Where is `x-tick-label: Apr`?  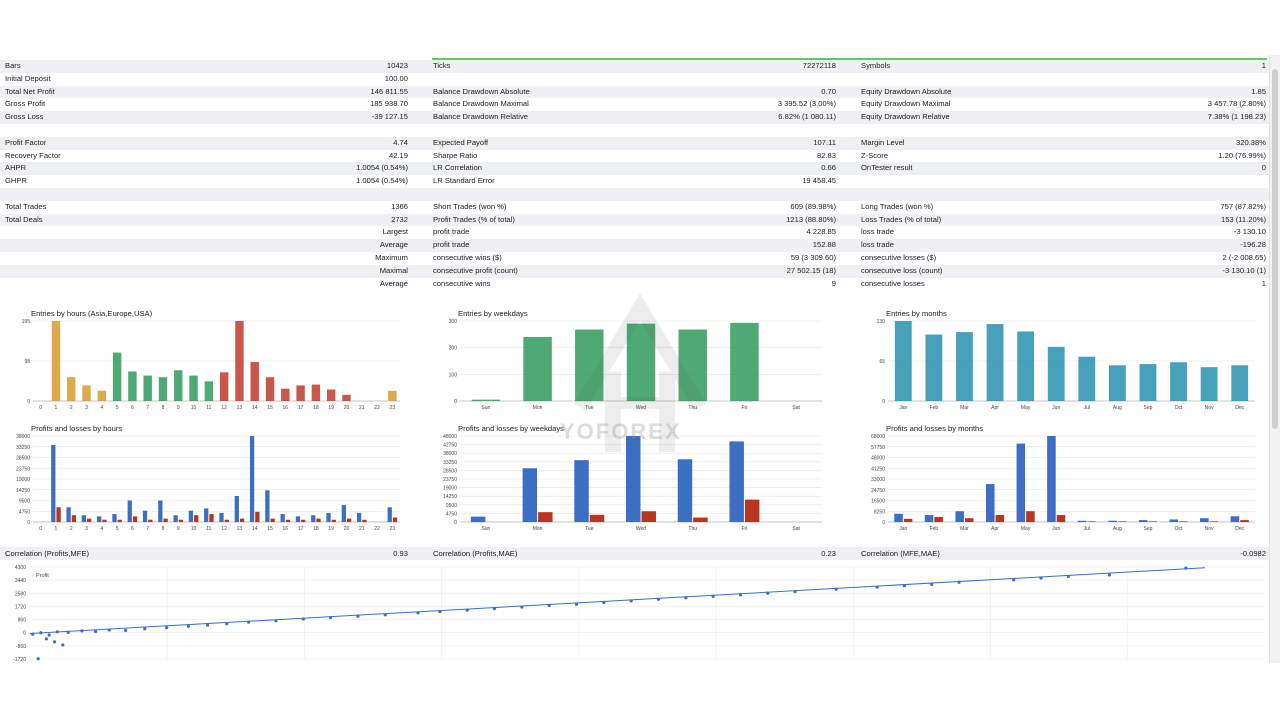
x-tick-label: Apr is located at coordinates (995, 529).